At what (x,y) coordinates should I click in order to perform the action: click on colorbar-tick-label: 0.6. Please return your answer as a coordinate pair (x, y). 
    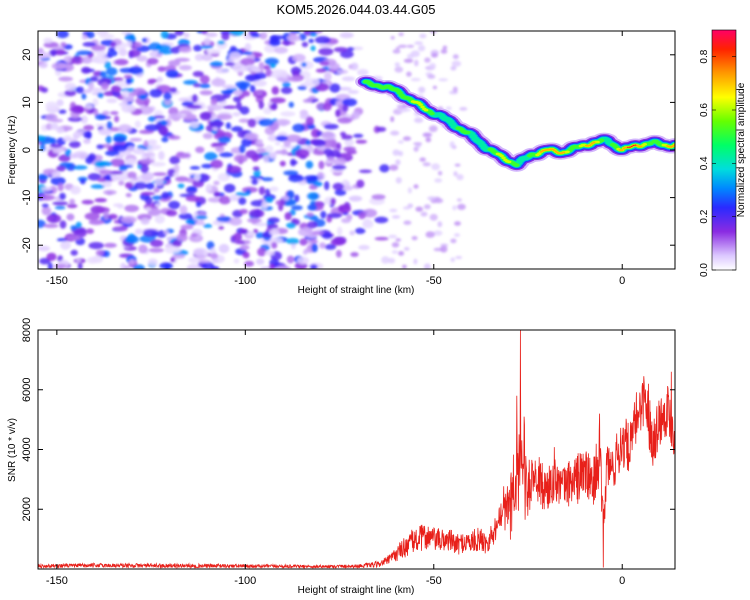
    Looking at the image, I should click on (704, 110).